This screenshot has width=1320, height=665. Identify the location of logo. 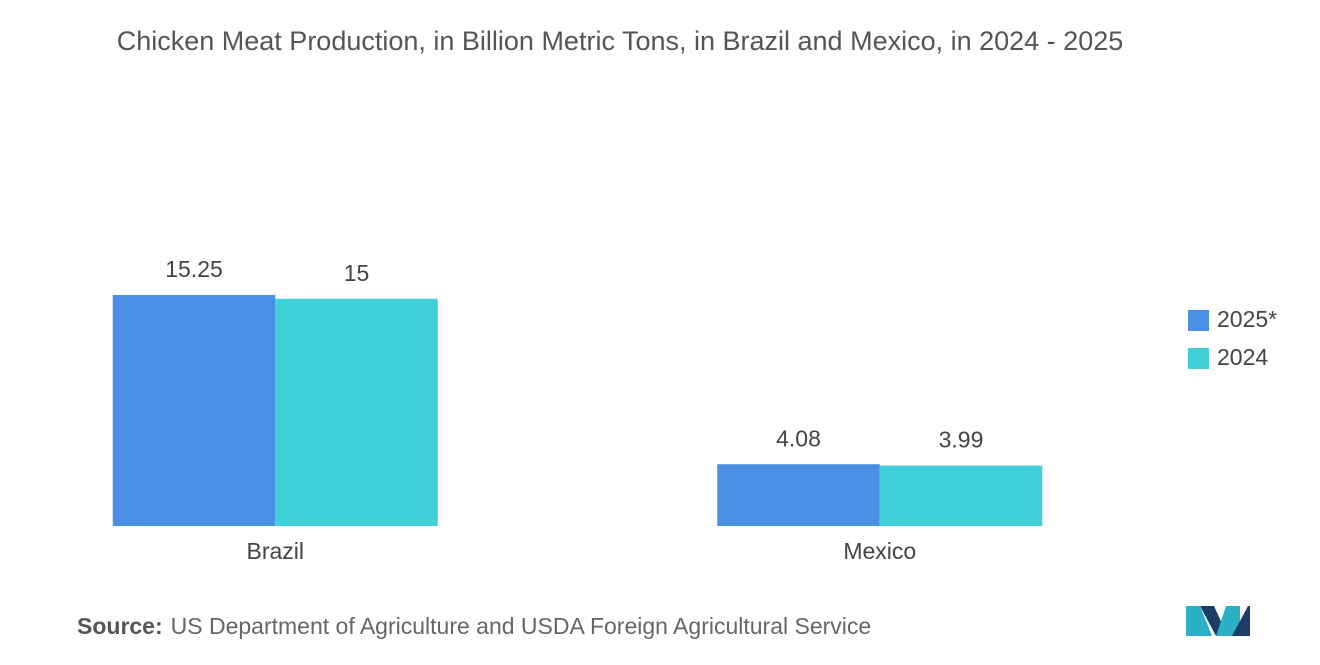
(1218, 621).